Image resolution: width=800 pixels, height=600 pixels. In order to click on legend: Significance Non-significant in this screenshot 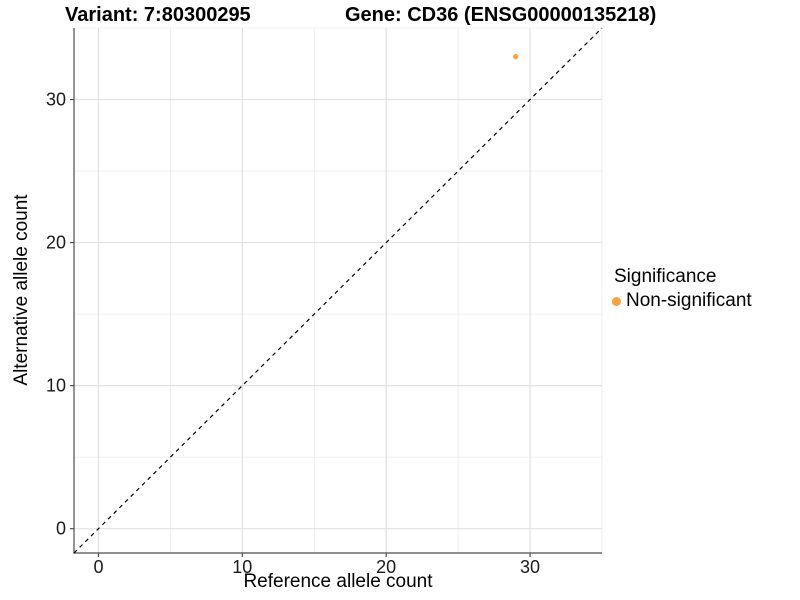, I will do `click(682, 289)`.